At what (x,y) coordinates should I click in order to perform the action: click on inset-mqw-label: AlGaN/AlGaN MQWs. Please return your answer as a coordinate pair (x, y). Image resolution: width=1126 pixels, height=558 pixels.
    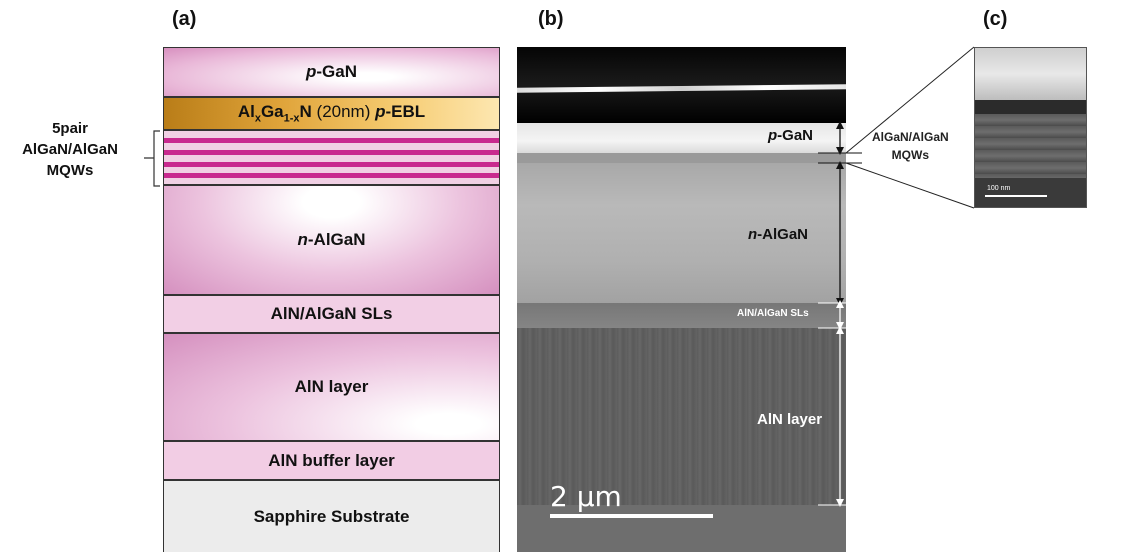
    Looking at the image, I should click on (910, 146).